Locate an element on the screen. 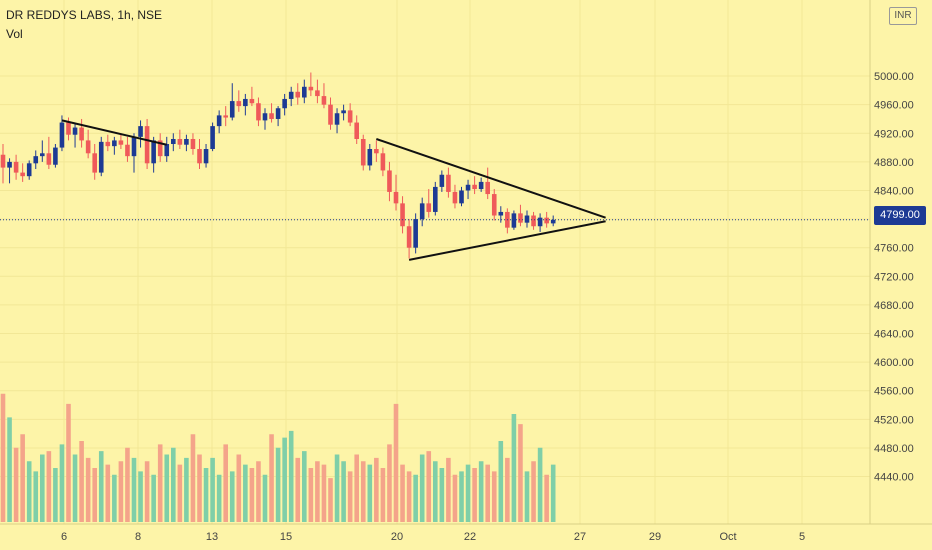 This screenshot has width=932, height=550. x-axis: 6 8 13 15 20 22 27 29 Oct 5 is located at coordinates (433, 537).